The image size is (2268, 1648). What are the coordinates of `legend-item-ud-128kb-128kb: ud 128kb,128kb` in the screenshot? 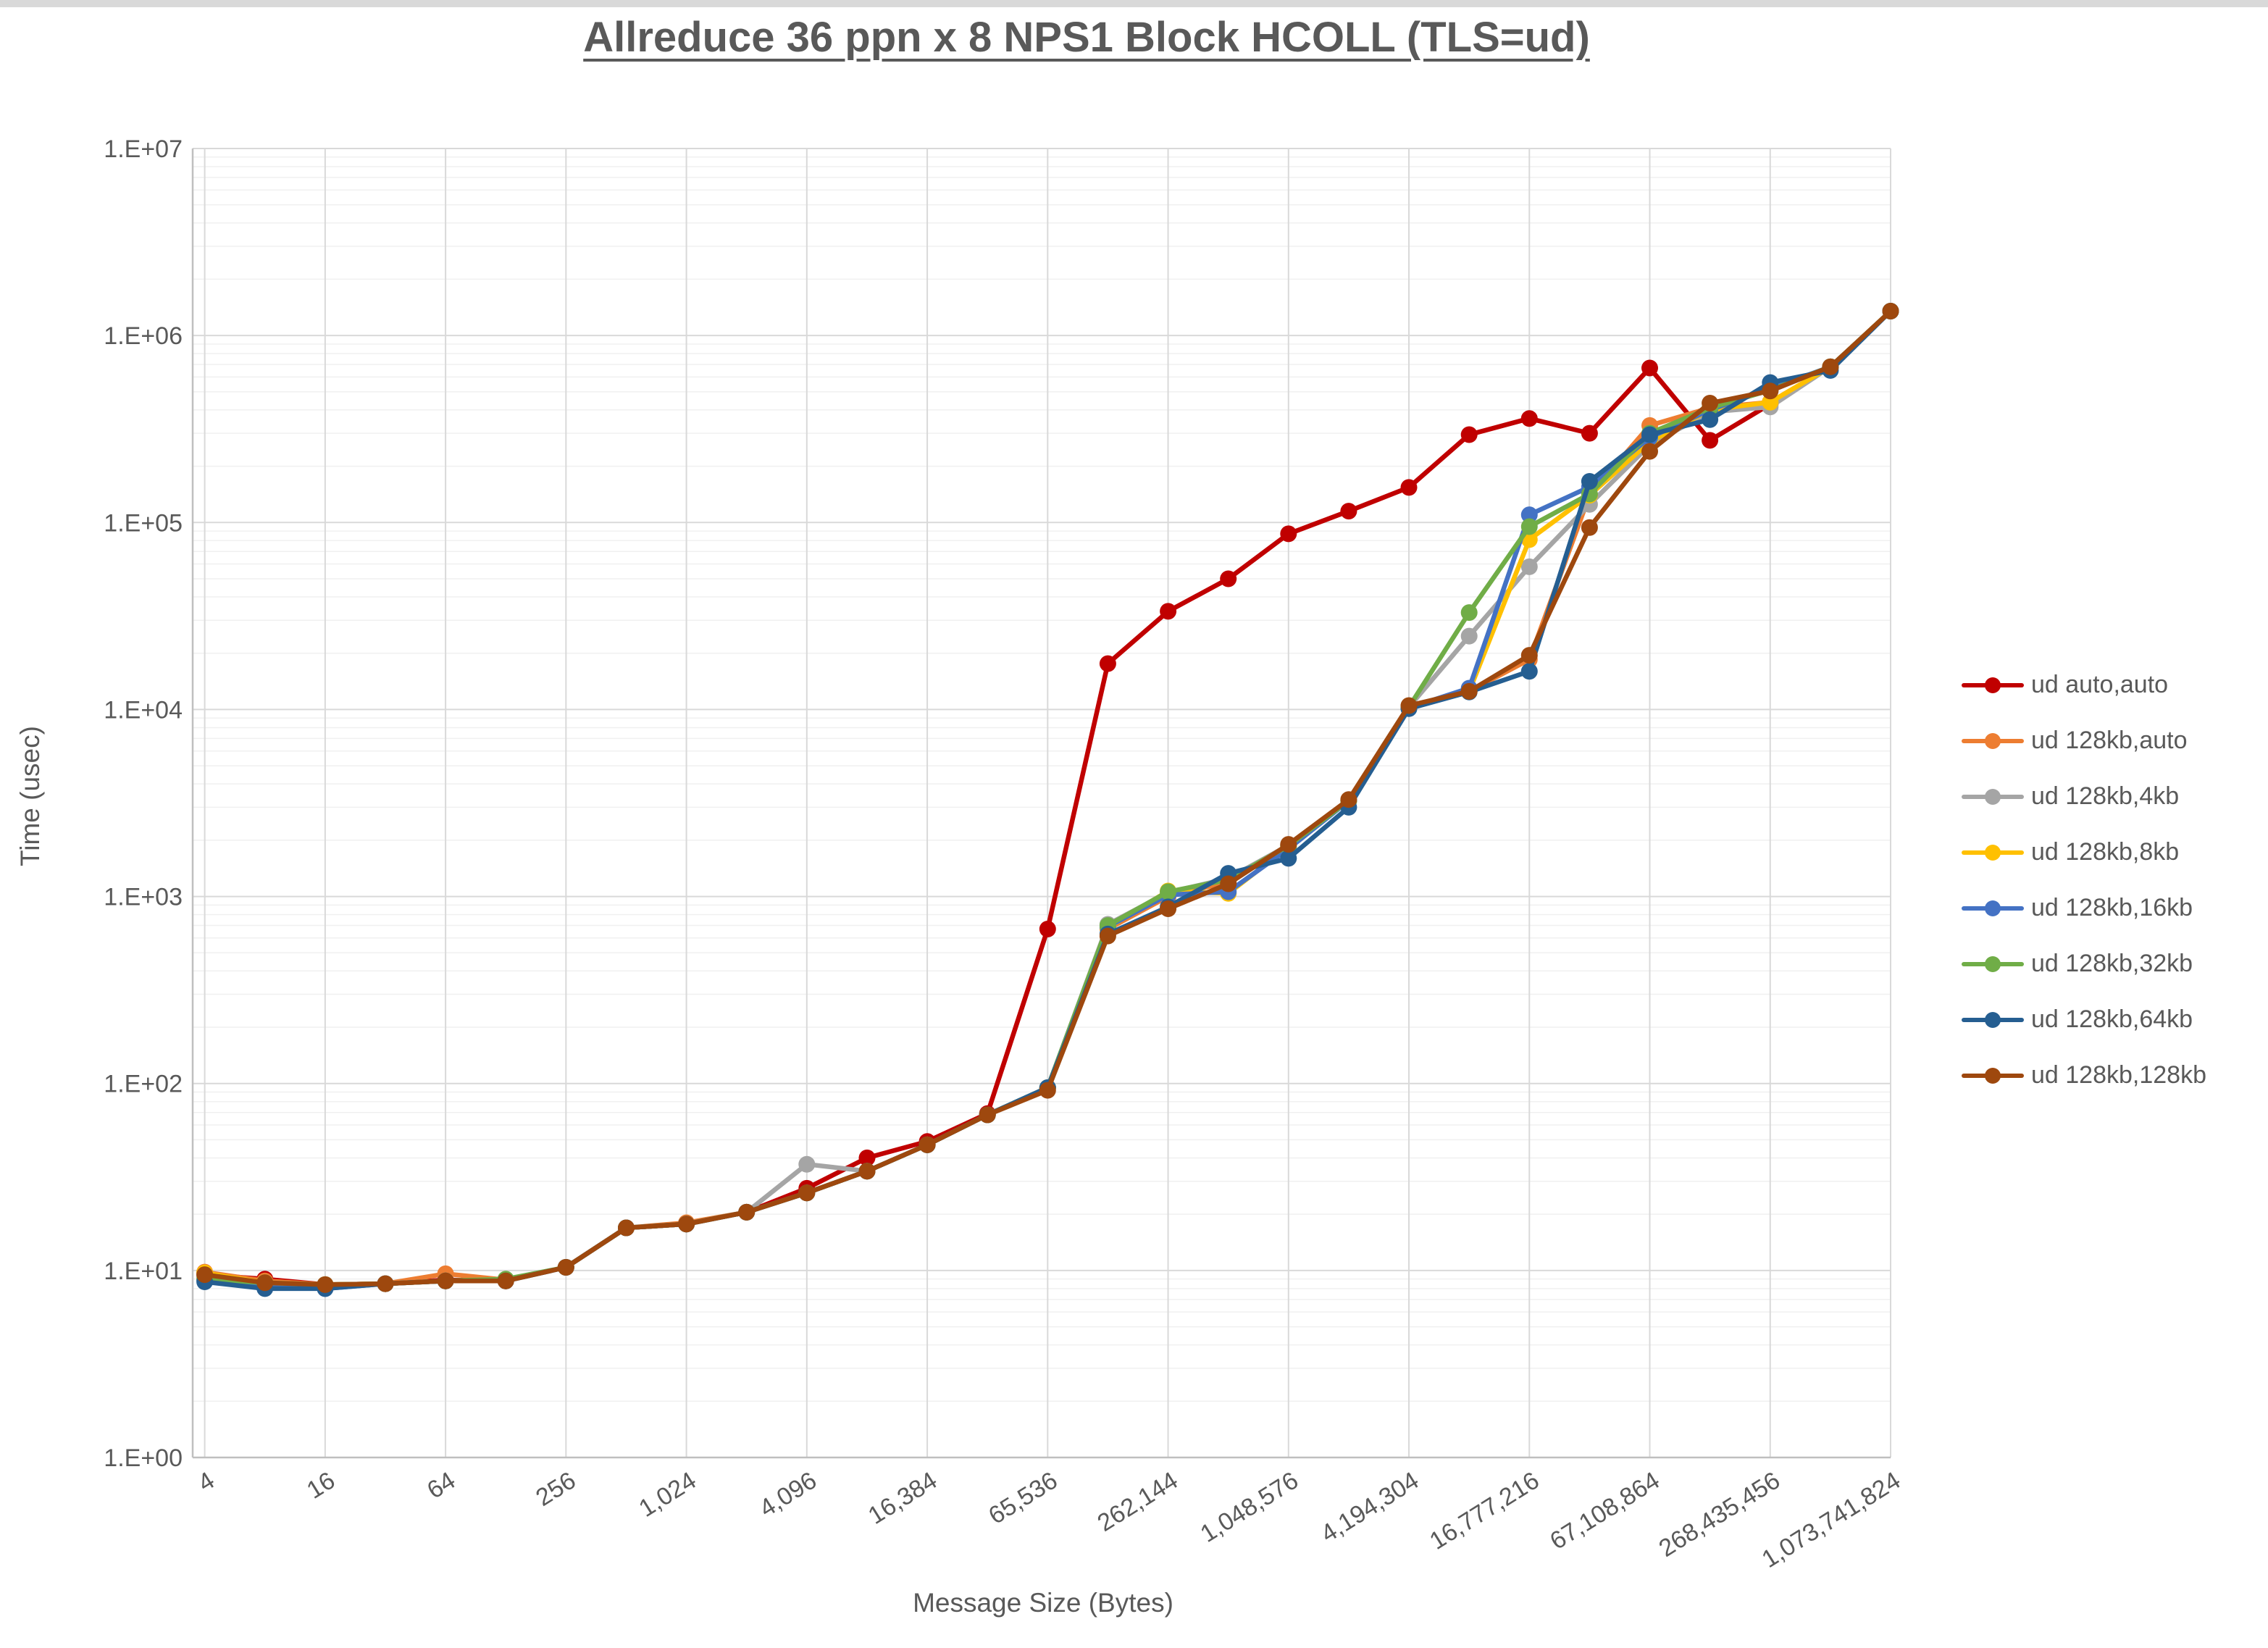 It's located at (2084, 1075).